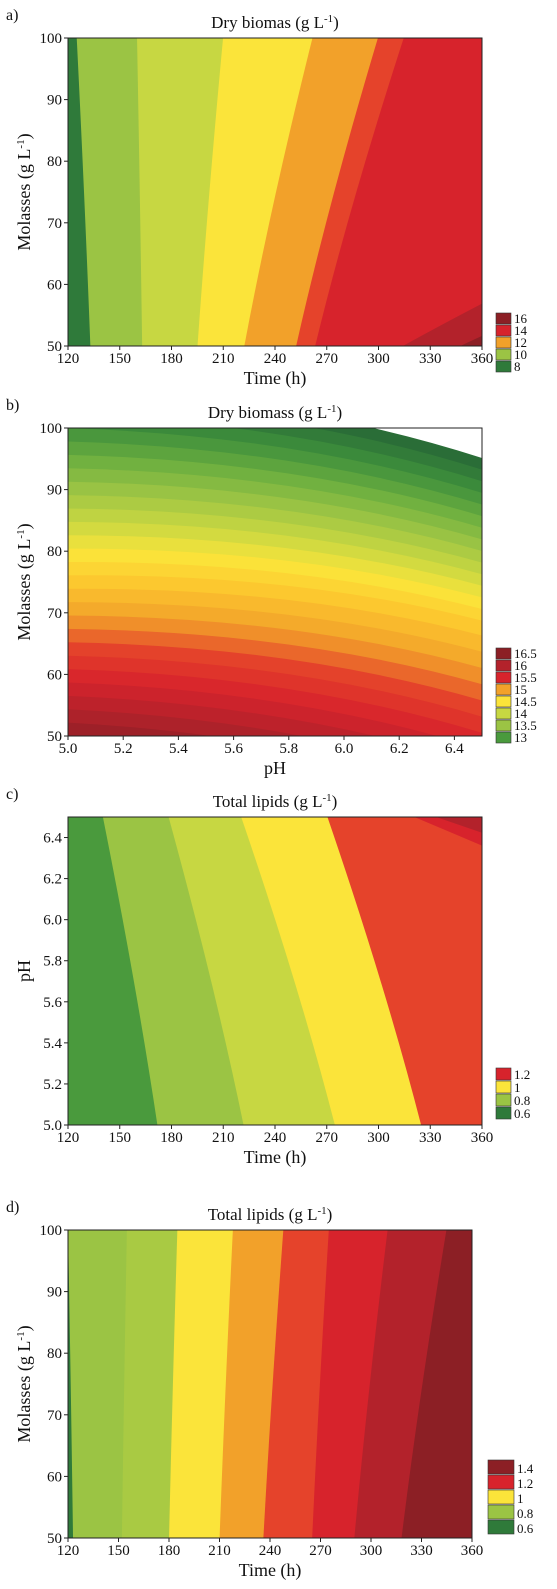 The height and width of the screenshot is (1589, 557). Describe the element at coordinates (344, 749) in the screenshot. I see `x-tick-label: 6.0` at that location.